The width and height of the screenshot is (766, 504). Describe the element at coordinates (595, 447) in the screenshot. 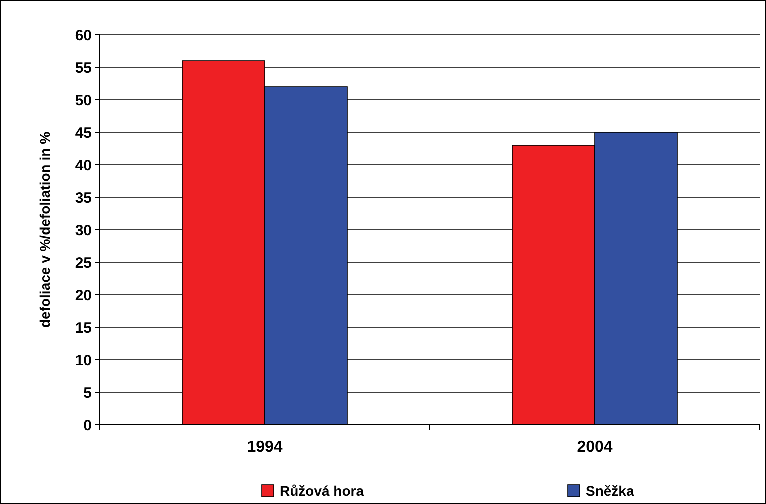

I see `x-tick-label: 2004` at that location.